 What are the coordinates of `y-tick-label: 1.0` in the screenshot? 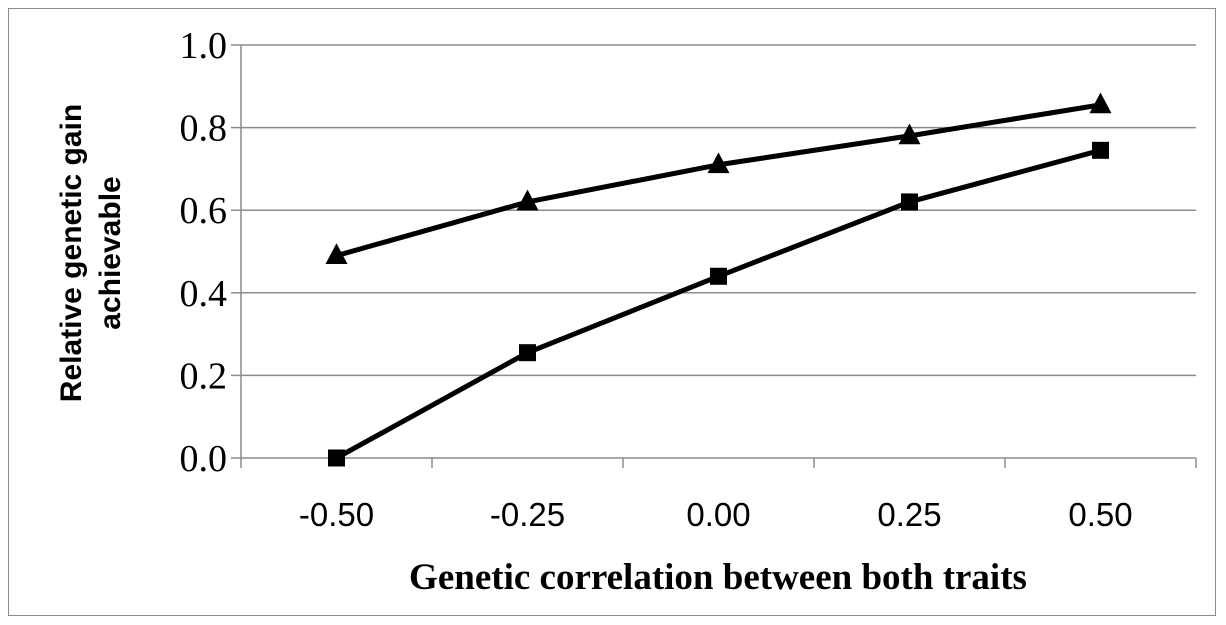 It's located at (204, 46).